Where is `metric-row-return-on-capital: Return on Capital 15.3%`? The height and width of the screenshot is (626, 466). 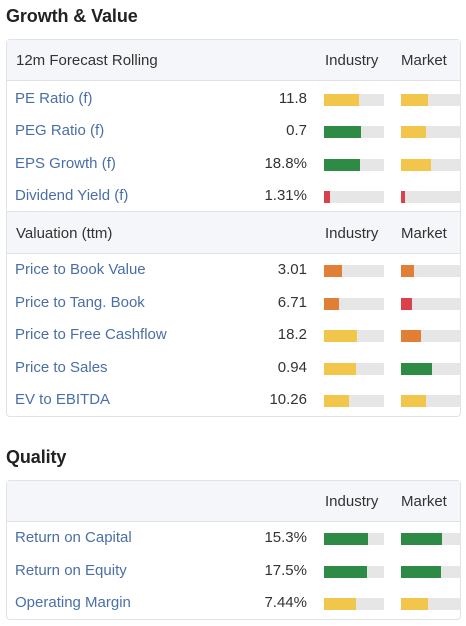
metric-row-return-on-capital: Return on Capital 15.3% is located at coordinates (234, 538).